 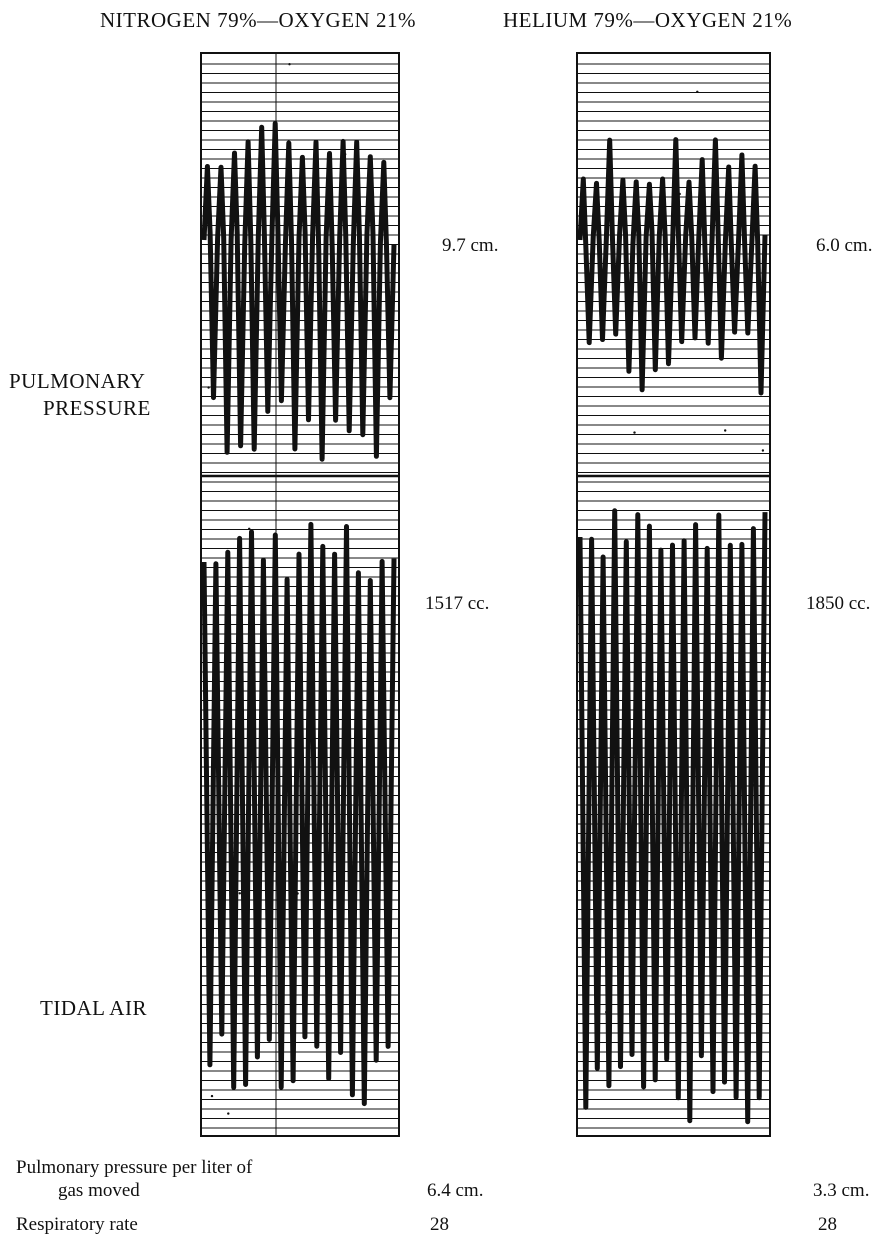 I want to click on value-right-tidal: 1850 cc., so click(x=838, y=603).